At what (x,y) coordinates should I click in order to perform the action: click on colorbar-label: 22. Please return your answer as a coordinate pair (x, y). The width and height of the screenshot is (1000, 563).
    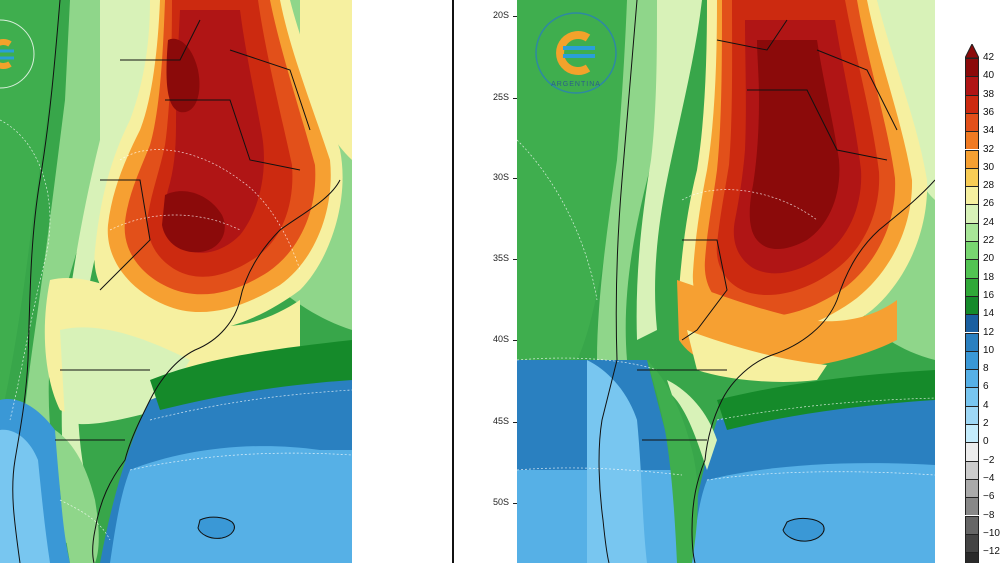
    Looking at the image, I should click on (989, 240).